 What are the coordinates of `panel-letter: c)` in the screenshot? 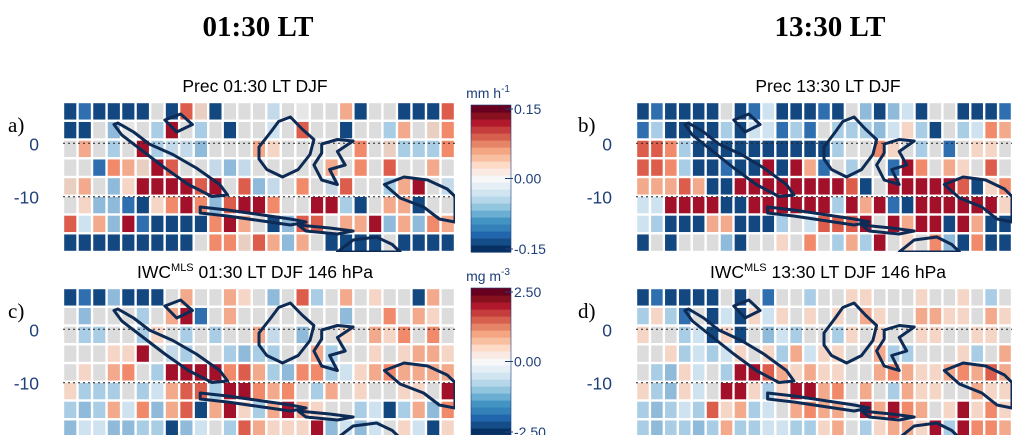 It's located at (16, 311).